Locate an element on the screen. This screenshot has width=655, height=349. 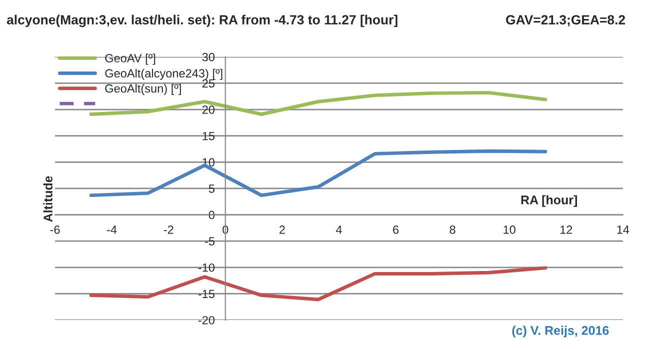
x-tick-label: 10 is located at coordinates (510, 230).